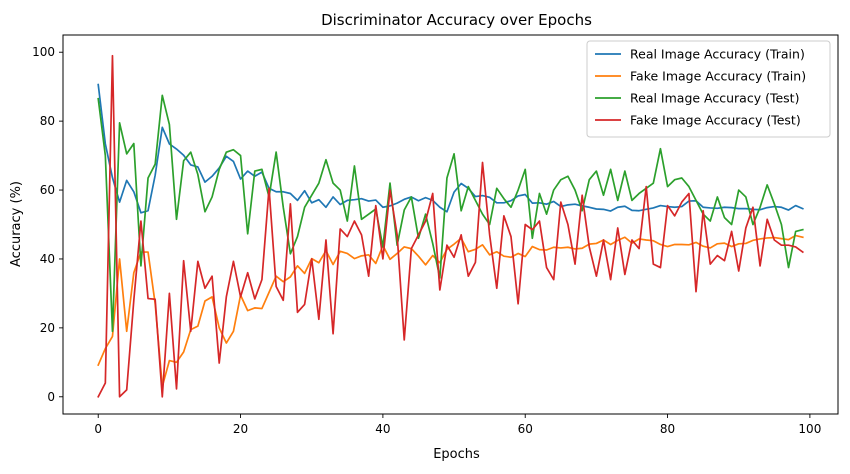  I want to click on x-tick-label: 60, so click(525, 429).